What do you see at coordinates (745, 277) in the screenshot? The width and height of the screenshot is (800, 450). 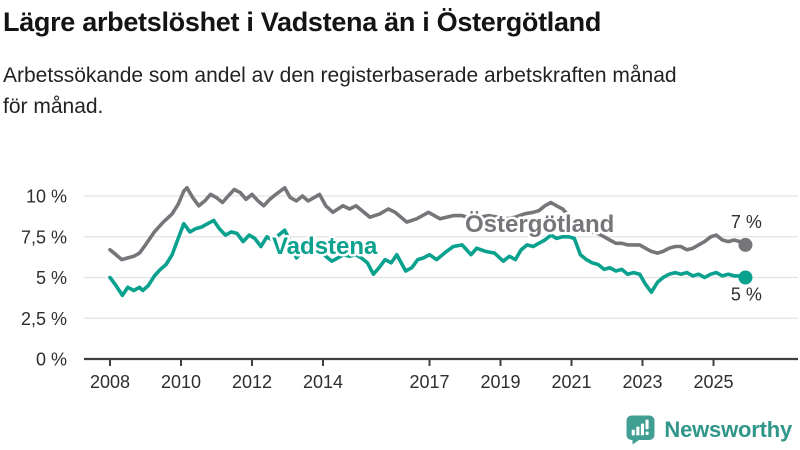 I see `end-dot-vadstena` at bounding box center [745, 277].